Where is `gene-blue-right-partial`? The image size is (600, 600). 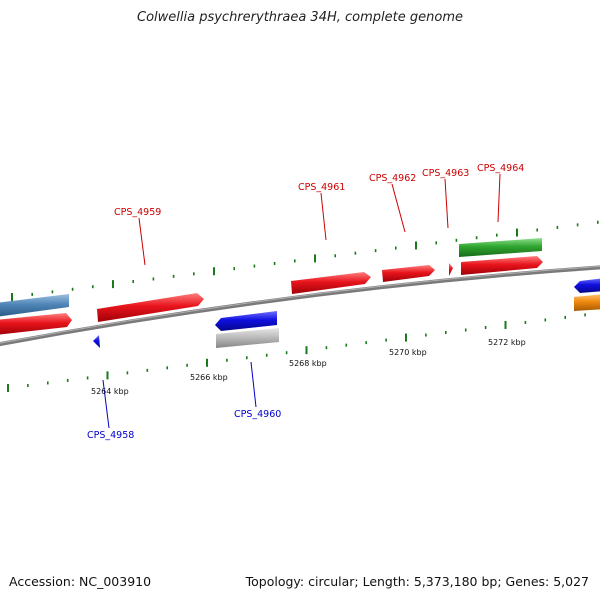
gene-blue-right-partial is located at coordinates (587, 285).